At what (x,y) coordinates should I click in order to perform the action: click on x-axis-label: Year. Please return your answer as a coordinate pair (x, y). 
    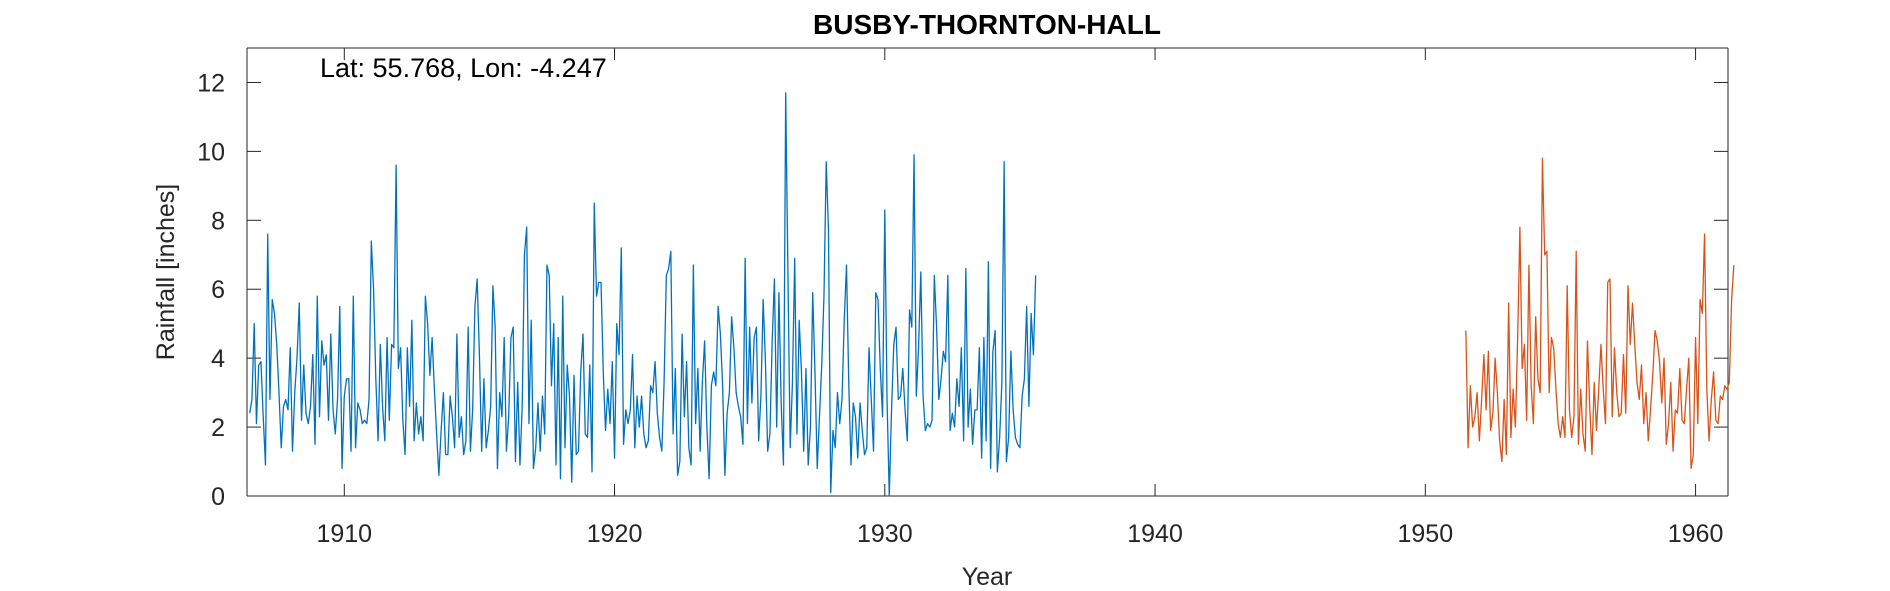
    Looking at the image, I should click on (987, 577).